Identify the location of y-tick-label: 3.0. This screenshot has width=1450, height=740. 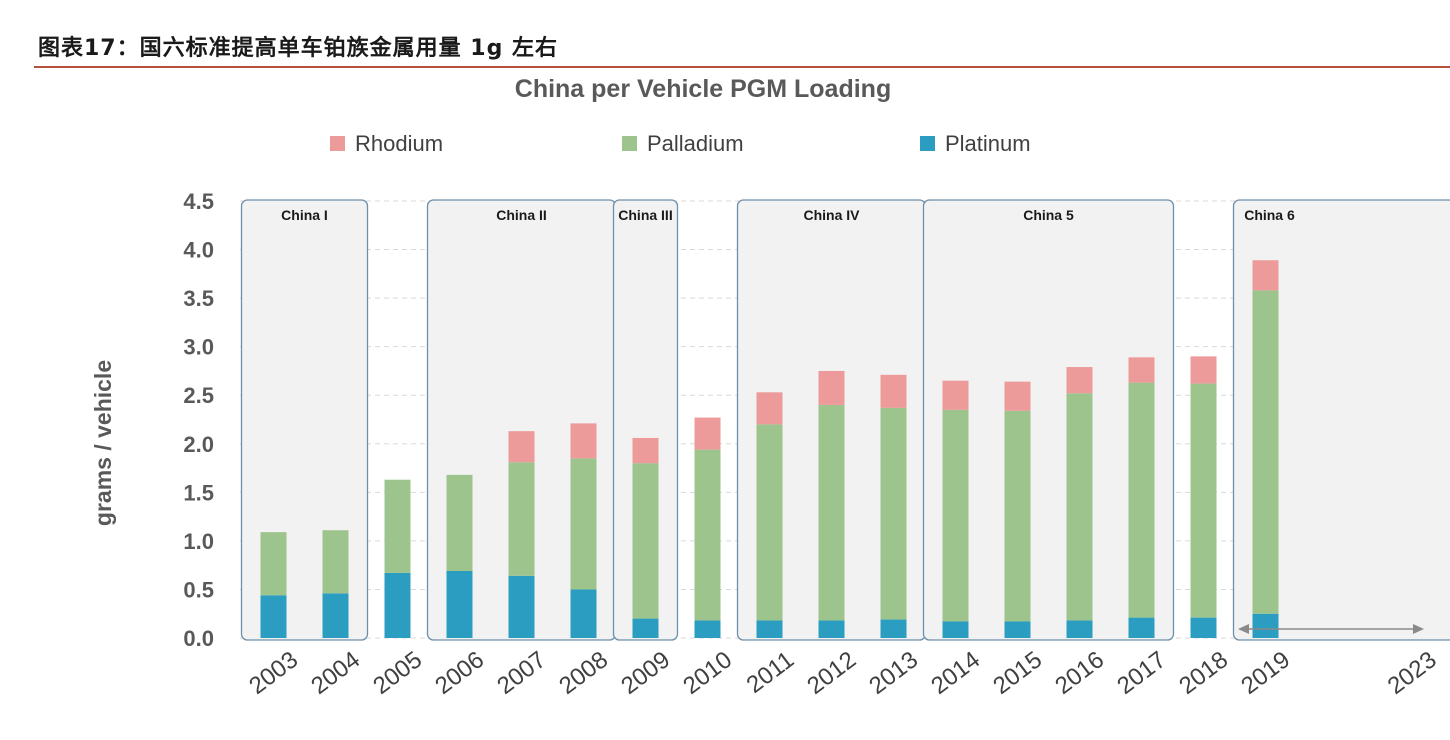
(198, 347).